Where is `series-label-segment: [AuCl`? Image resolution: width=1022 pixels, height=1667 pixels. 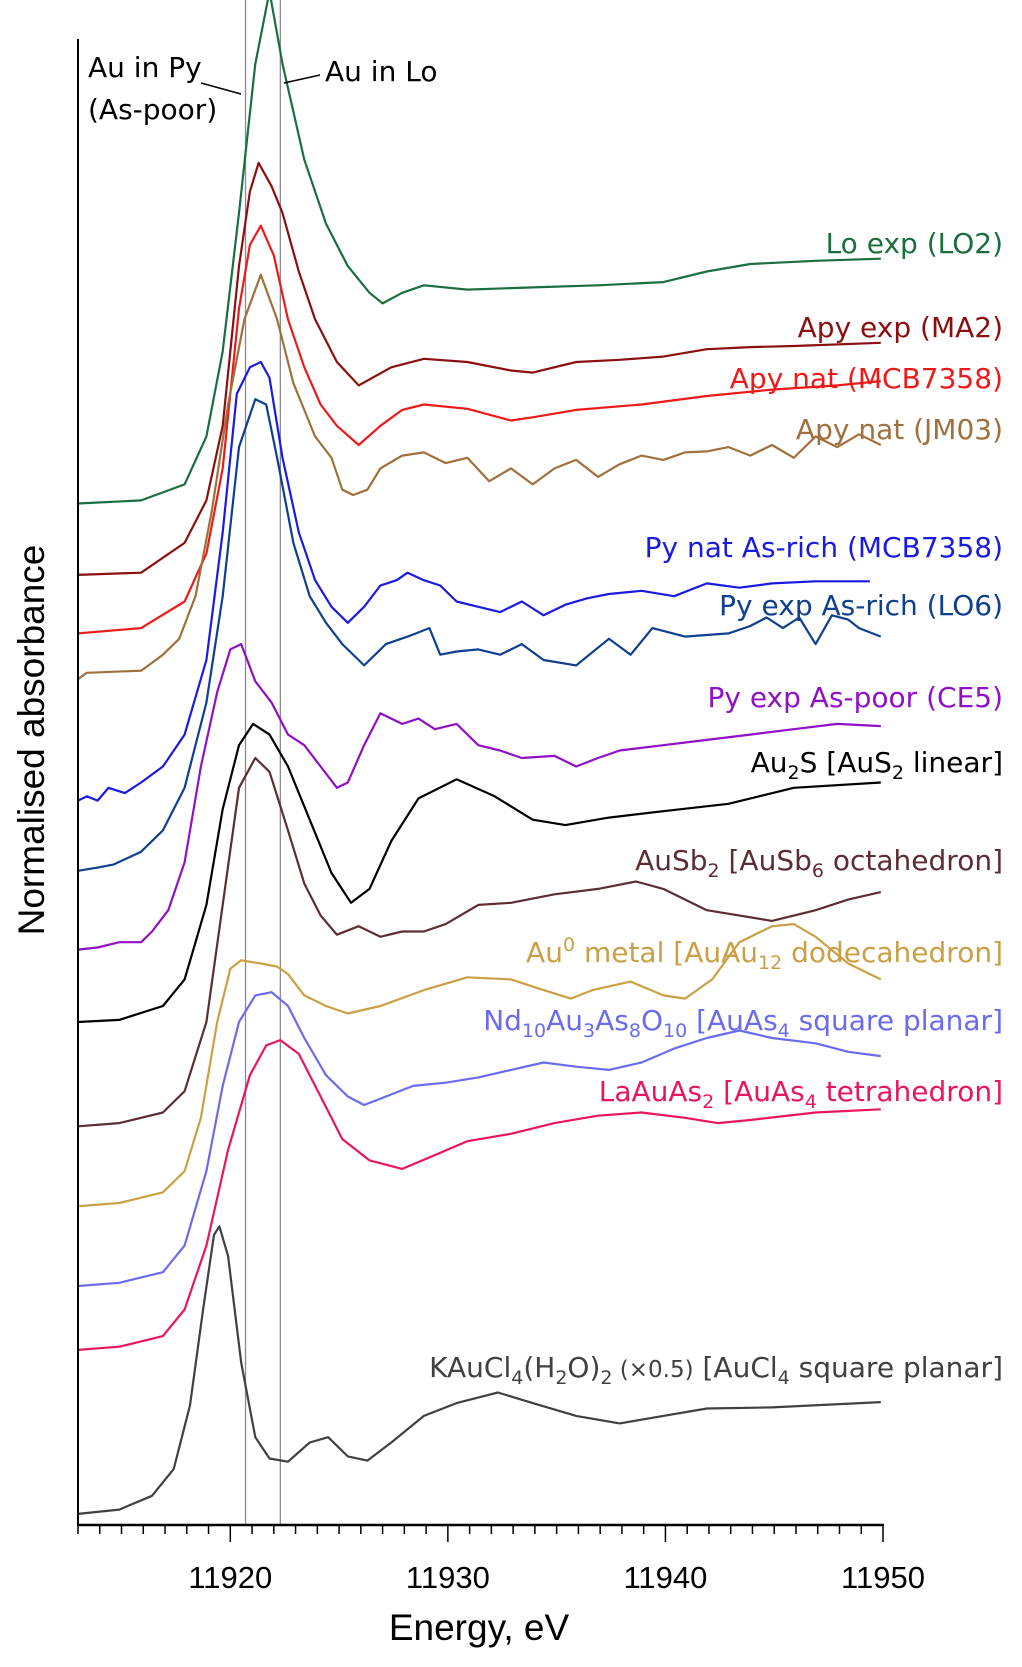
series-label-segment: [AuCl is located at coordinates (736, 1367).